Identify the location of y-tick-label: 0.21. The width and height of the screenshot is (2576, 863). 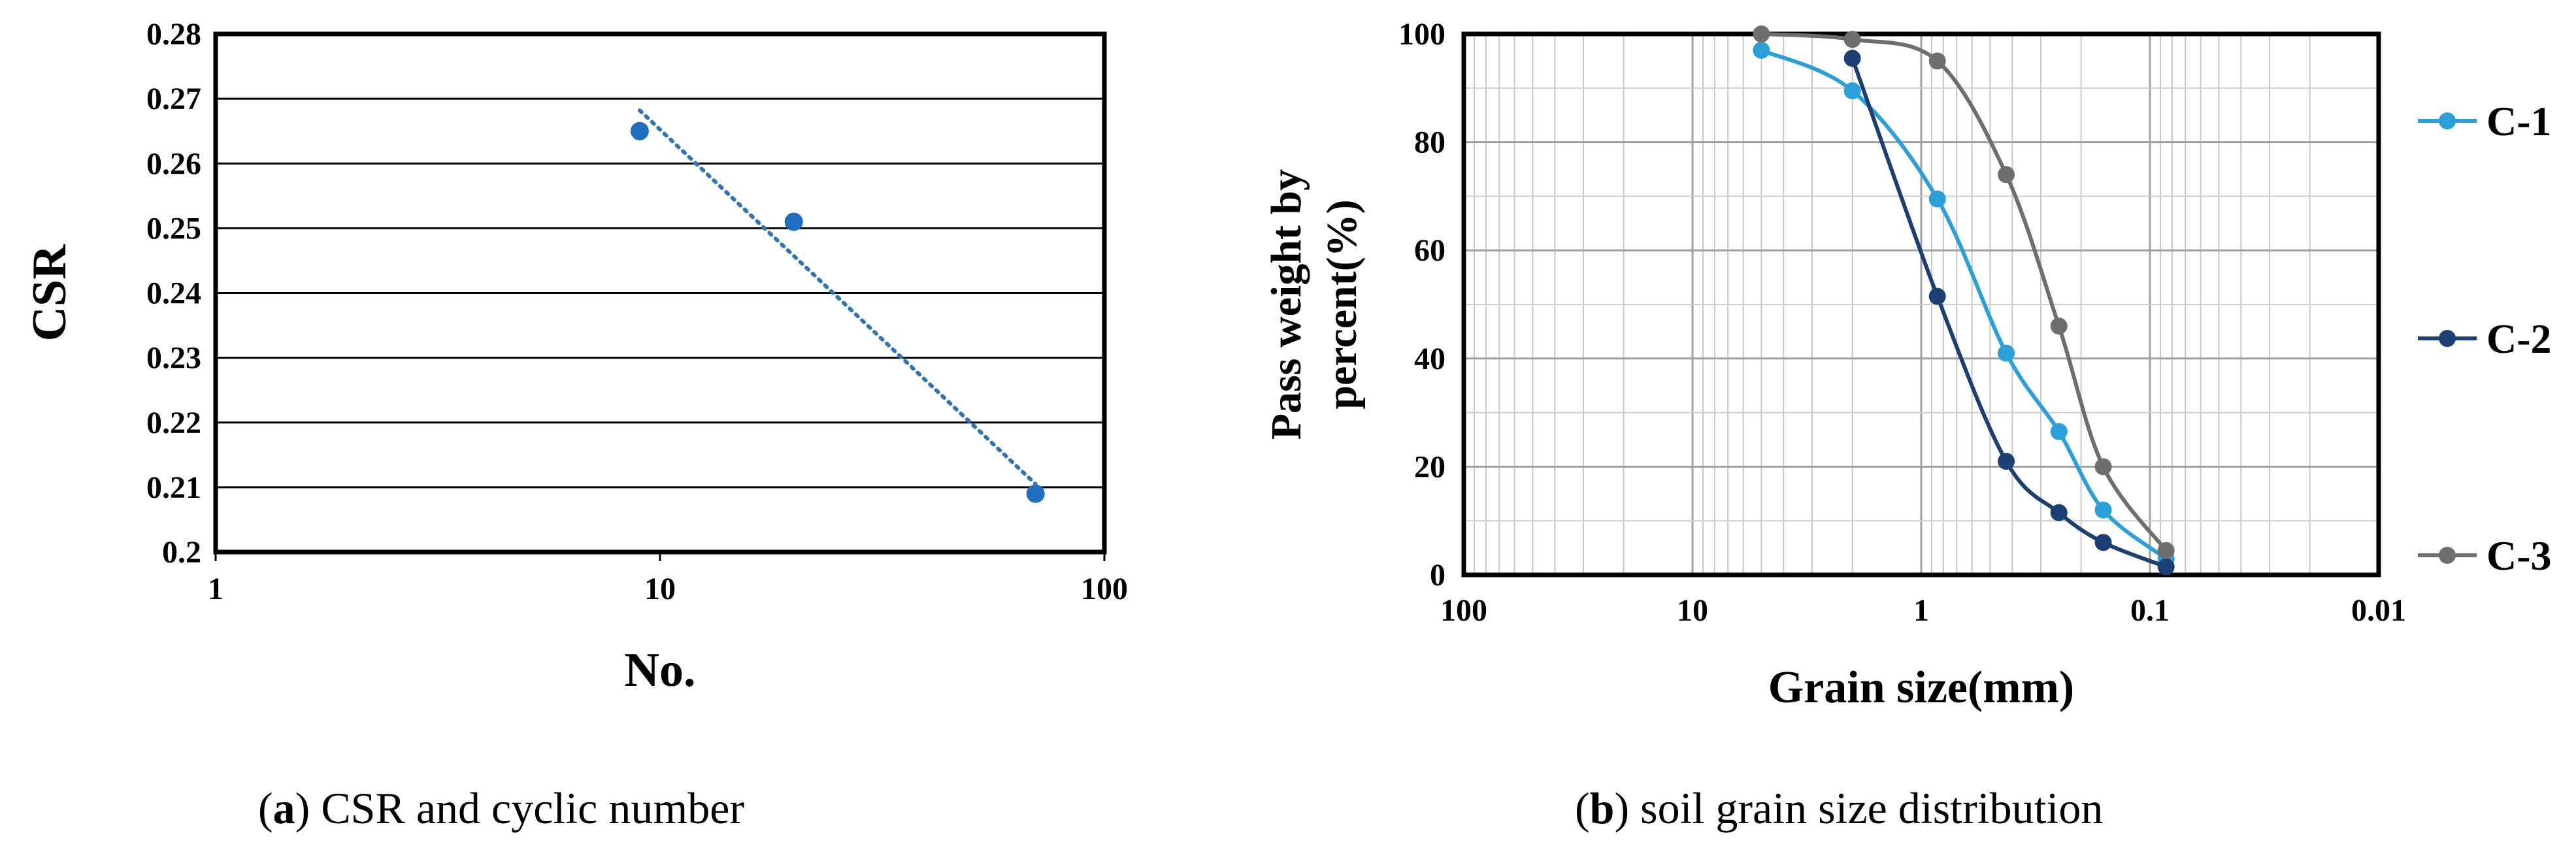
(173, 487).